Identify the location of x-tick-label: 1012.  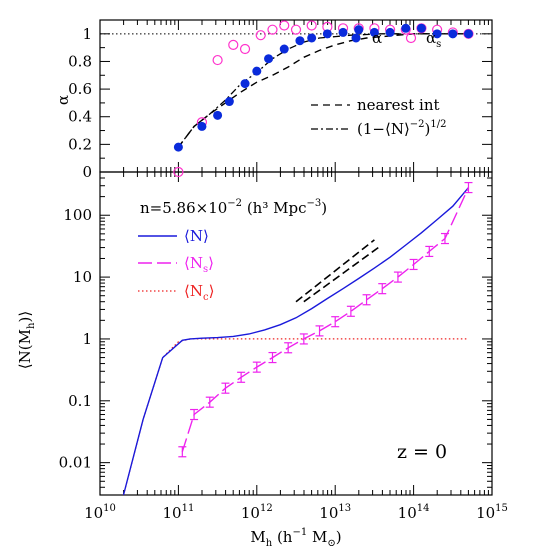
(257, 512).